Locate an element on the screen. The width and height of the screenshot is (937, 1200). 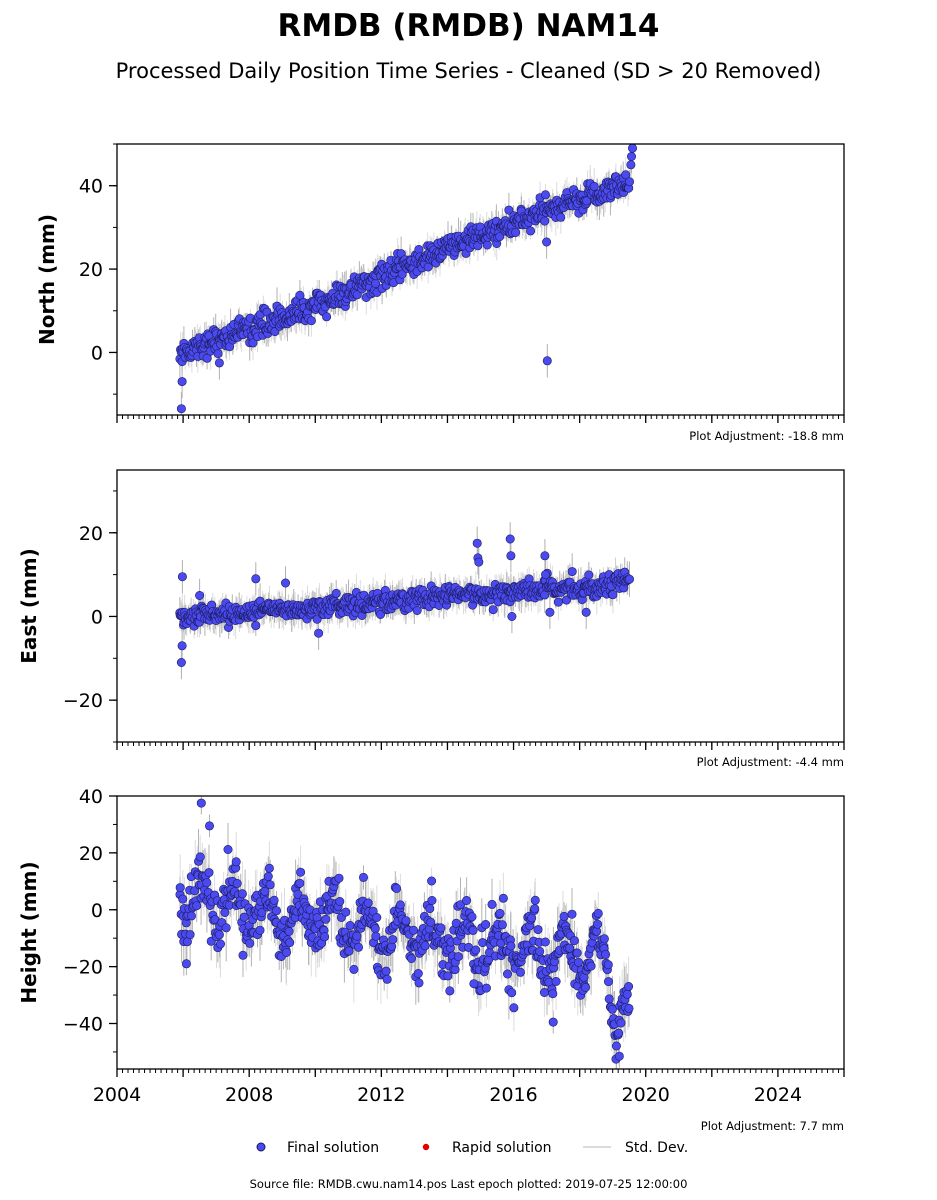
y-axis: −20 0 20 is located at coordinates (90, 616).